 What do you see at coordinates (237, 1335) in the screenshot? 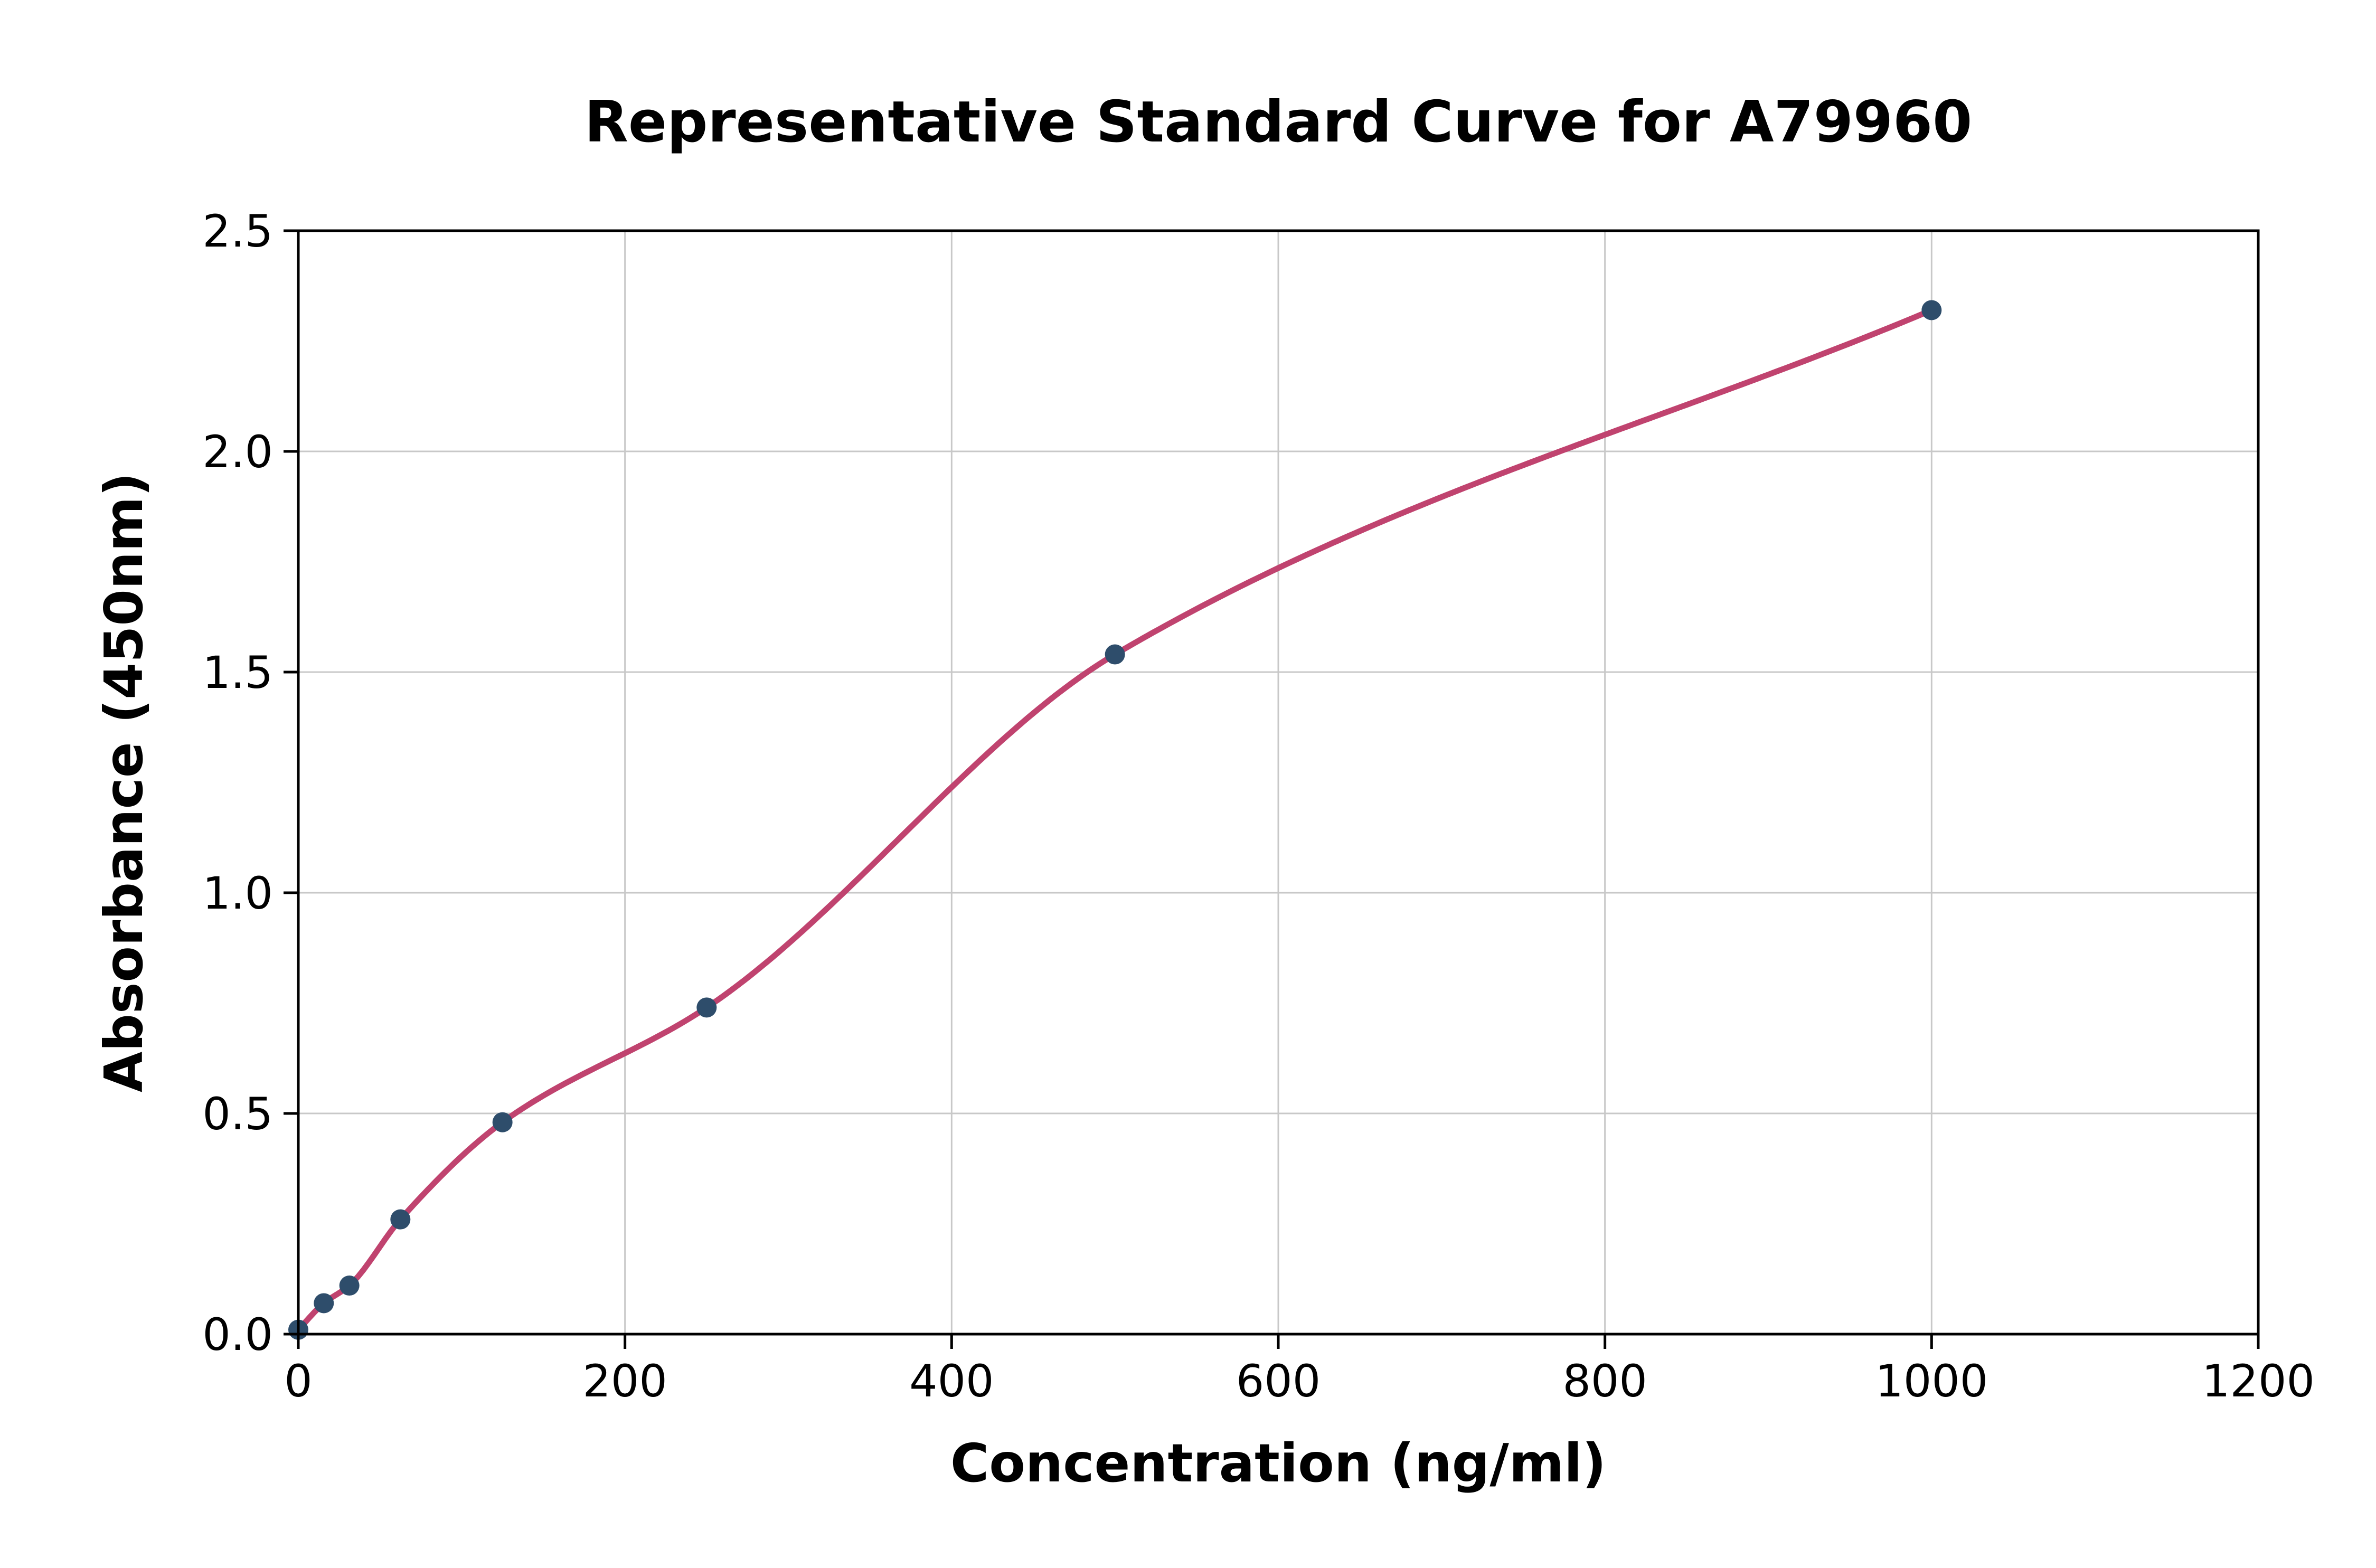
I see `y-tick-label: 0.0` at bounding box center [237, 1335].